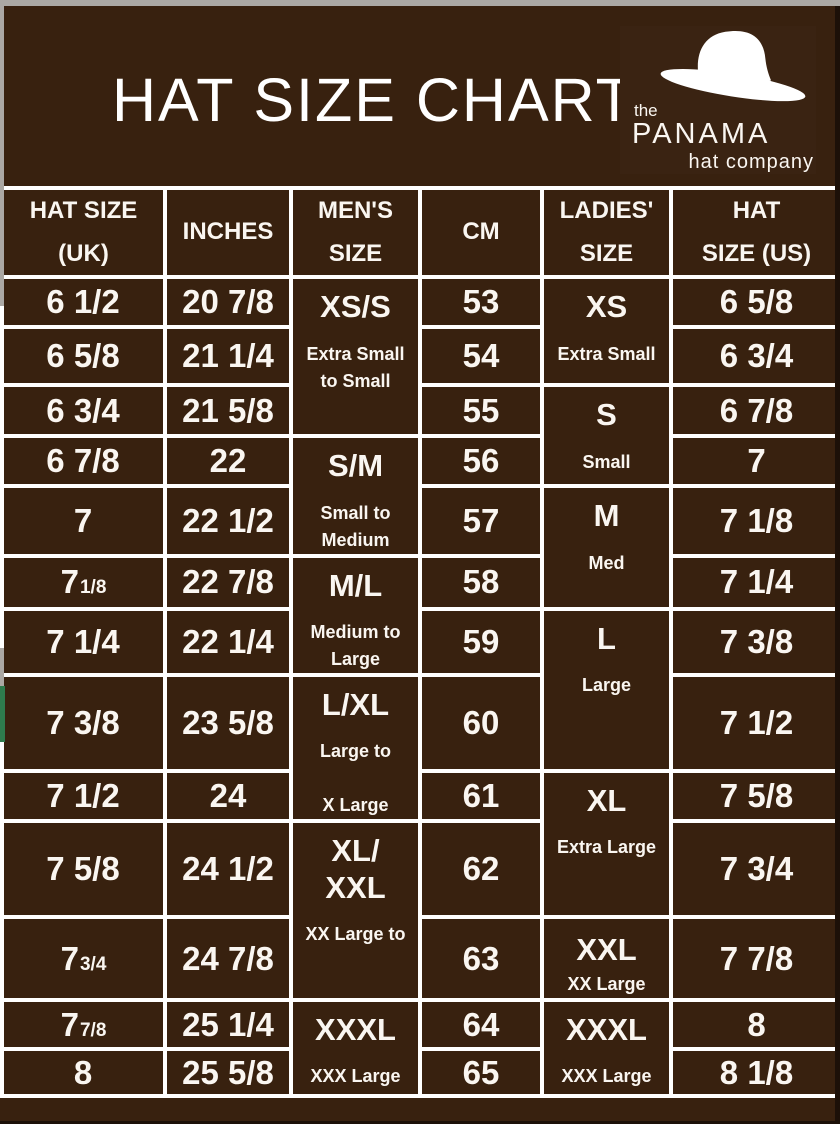 This screenshot has height=1124, width=840. Describe the element at coordinates (481, 232) in the screenshot. I see `column-header-cm: CM` at that location.